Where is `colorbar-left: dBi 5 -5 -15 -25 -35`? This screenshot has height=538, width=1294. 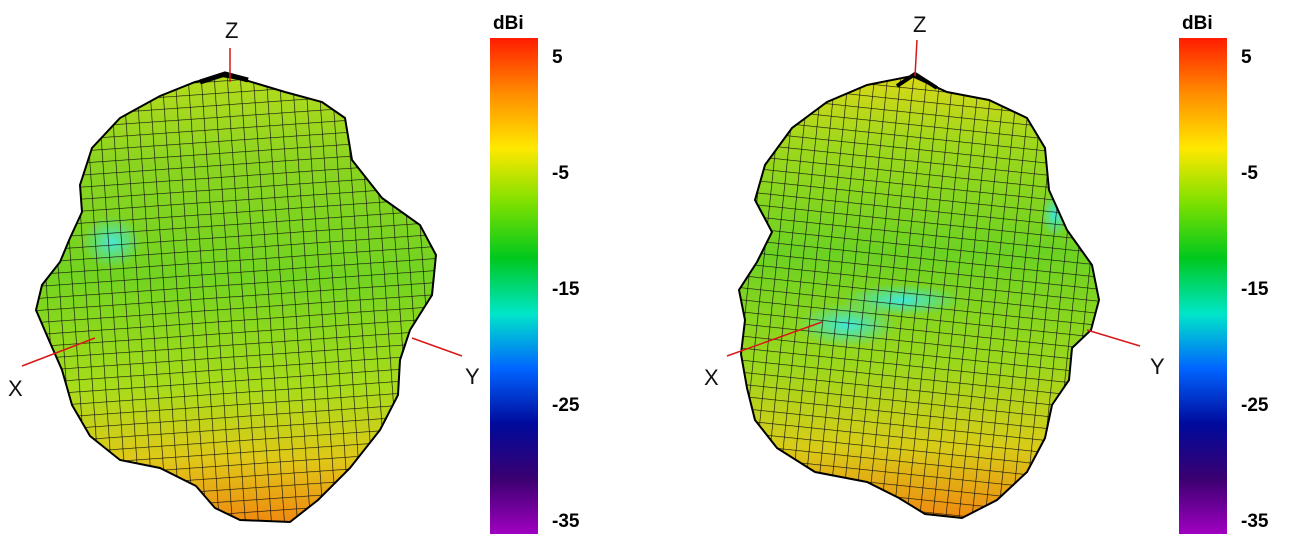
colorbar-left: dBi 5 -5 -15 -25 -35 is located at coordinates (535, 273).